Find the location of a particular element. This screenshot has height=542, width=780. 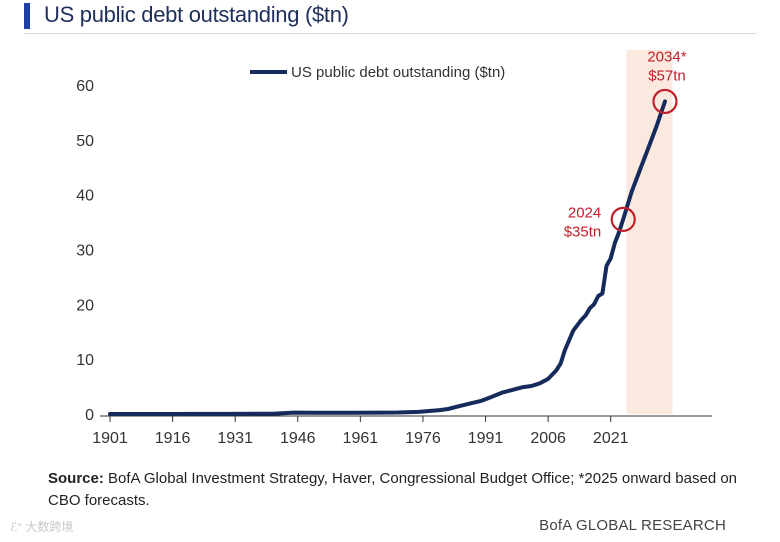

x-tick-label: 1946 is located at coordinates (298, 438).